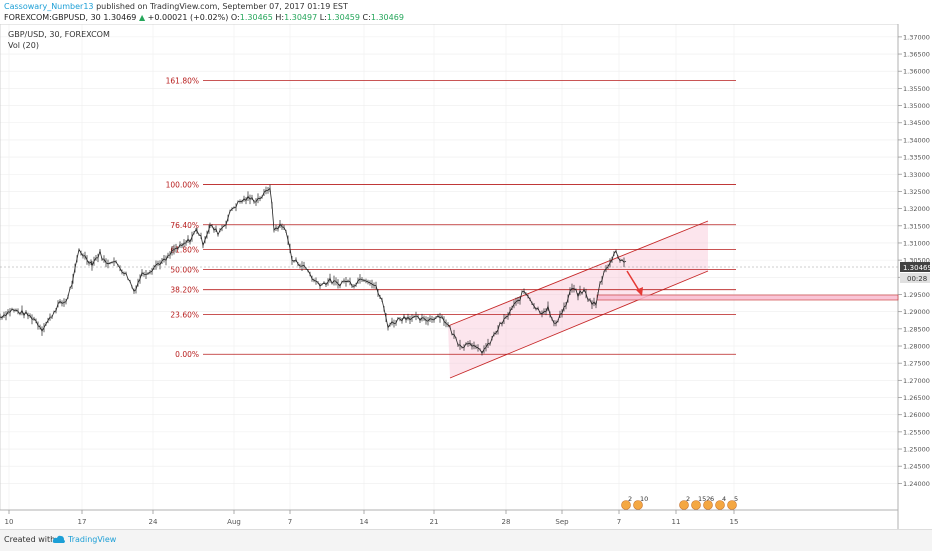 This screenshot has width=932, height=551. I want to click on channel-lower-line, so click(579, 324).